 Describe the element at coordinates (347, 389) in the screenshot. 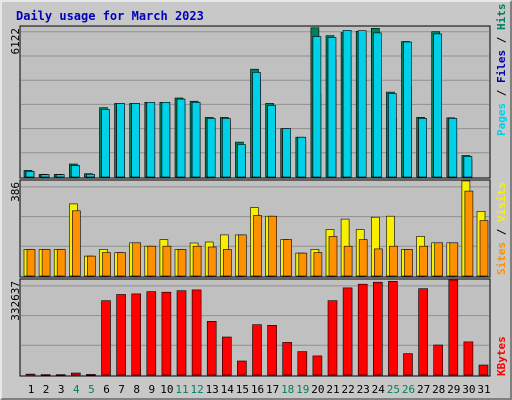

I see `x-tick-label: 22` at that location.